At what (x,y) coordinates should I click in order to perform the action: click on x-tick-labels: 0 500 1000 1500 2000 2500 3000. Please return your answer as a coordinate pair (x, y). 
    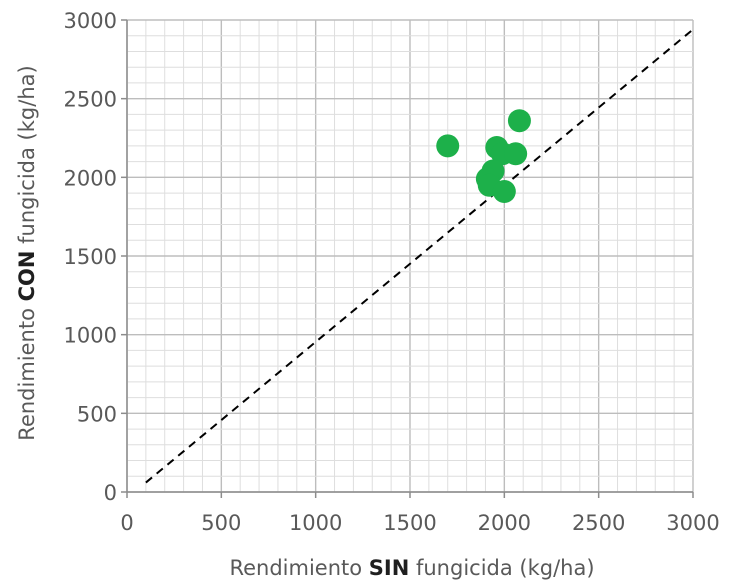
    Looking at the image, I should click on (419, 523).